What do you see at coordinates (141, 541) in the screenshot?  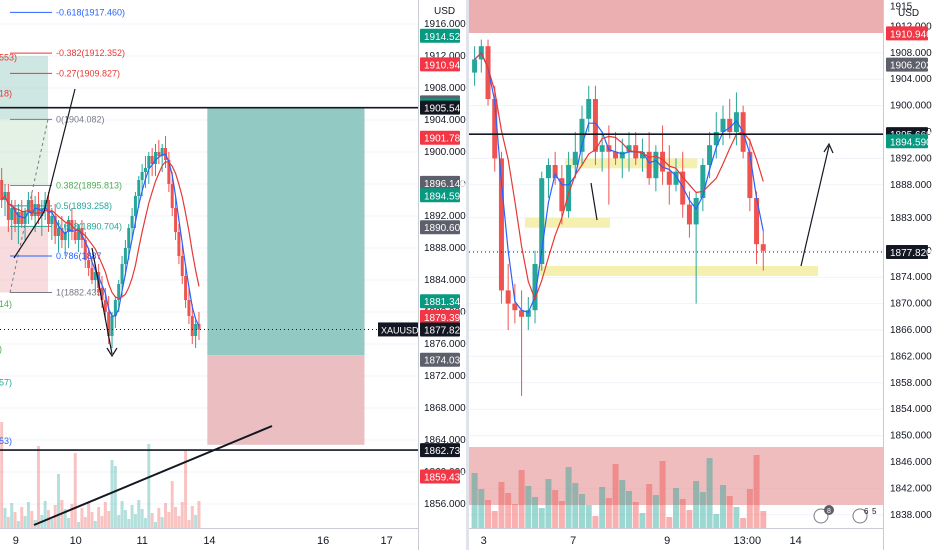 I see `time-tick-label: 11` at bounding box center [141, 541].